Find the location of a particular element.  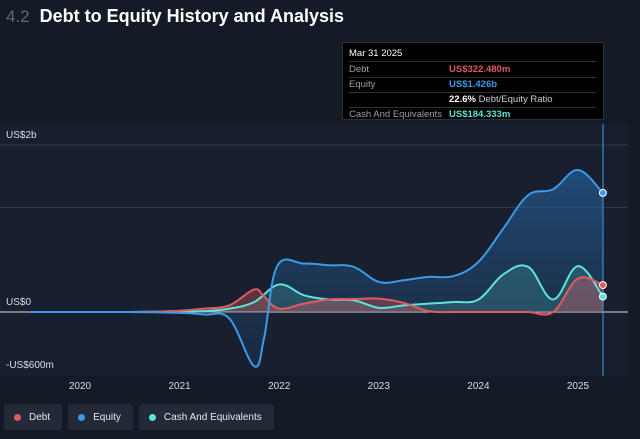

tooltip-equity-label: Equity is located at coordinates (362, 84).